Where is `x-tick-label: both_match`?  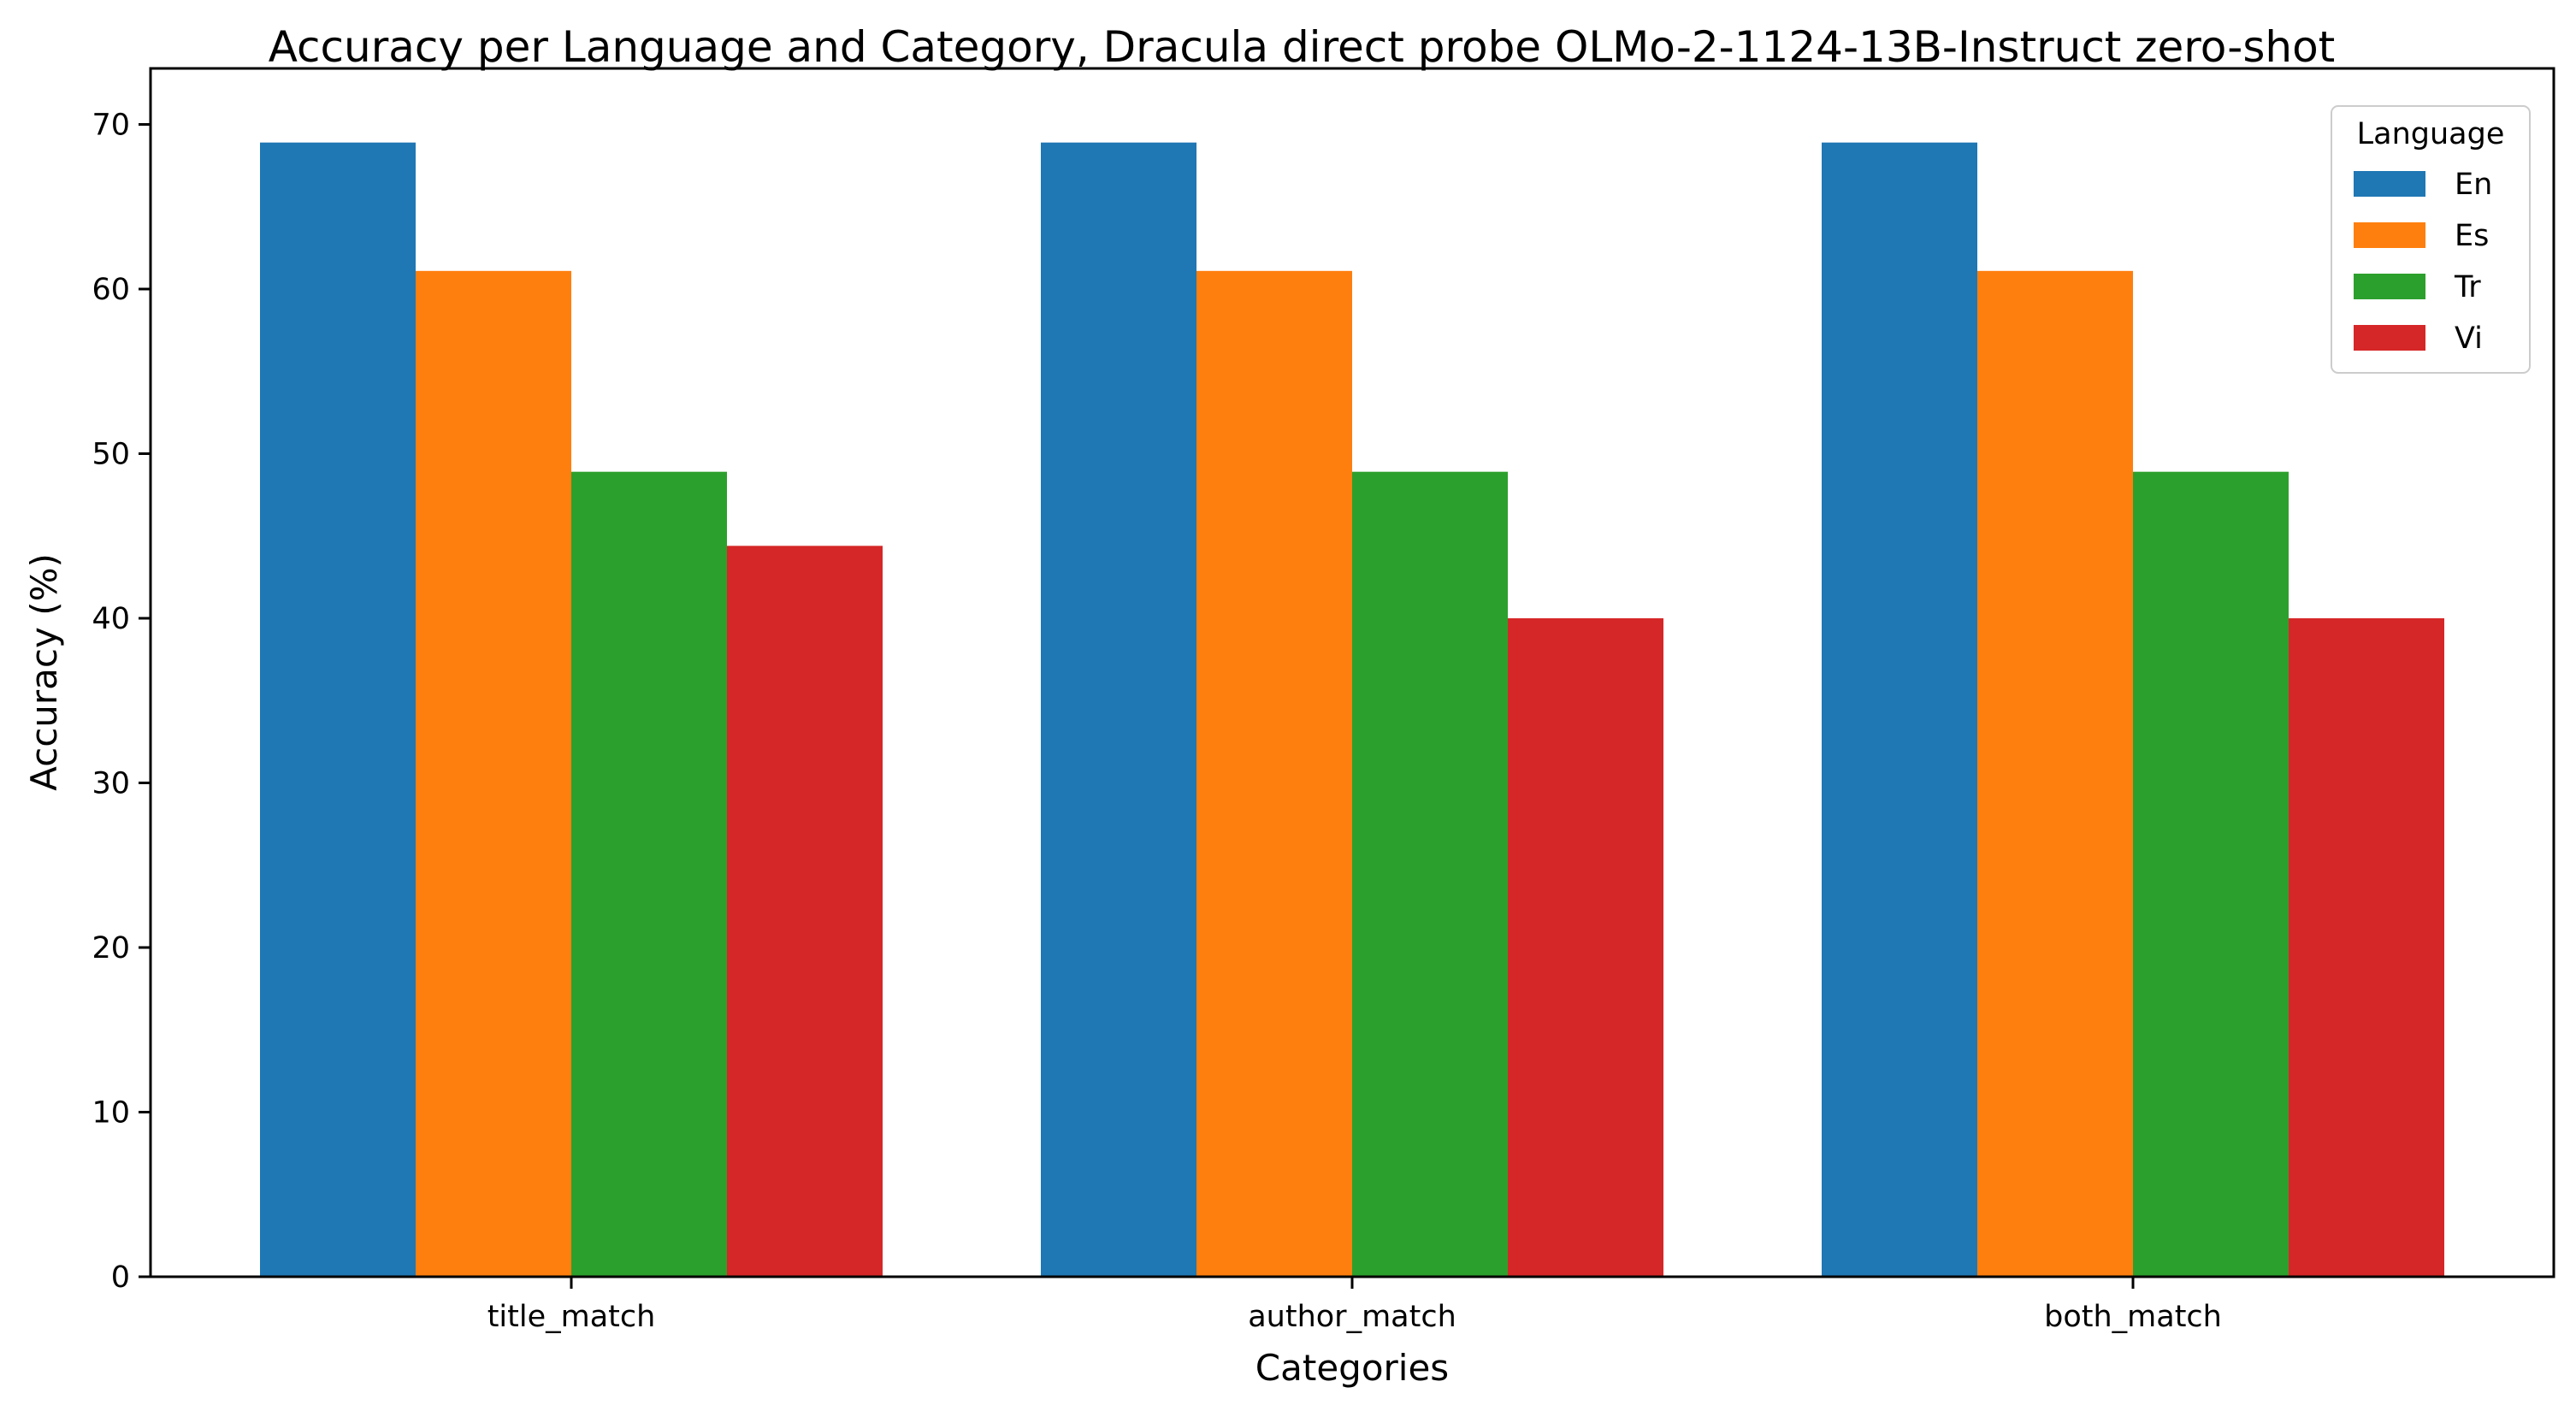 x-tick-label: both_match is located at coordinates (2133, 1317).